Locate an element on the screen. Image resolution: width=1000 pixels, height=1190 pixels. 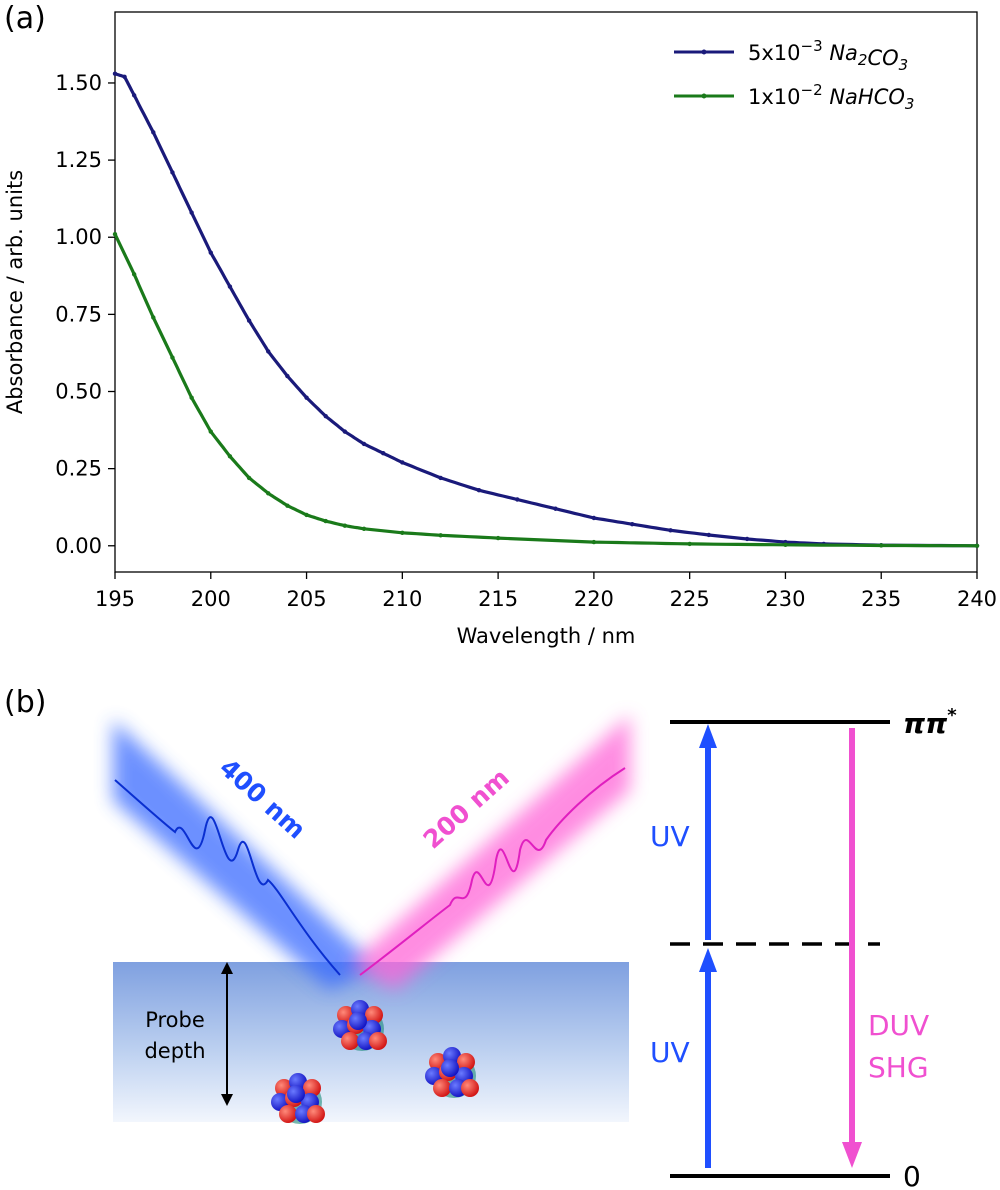
duv-arrowhead is located at coordinates (852, 1155).